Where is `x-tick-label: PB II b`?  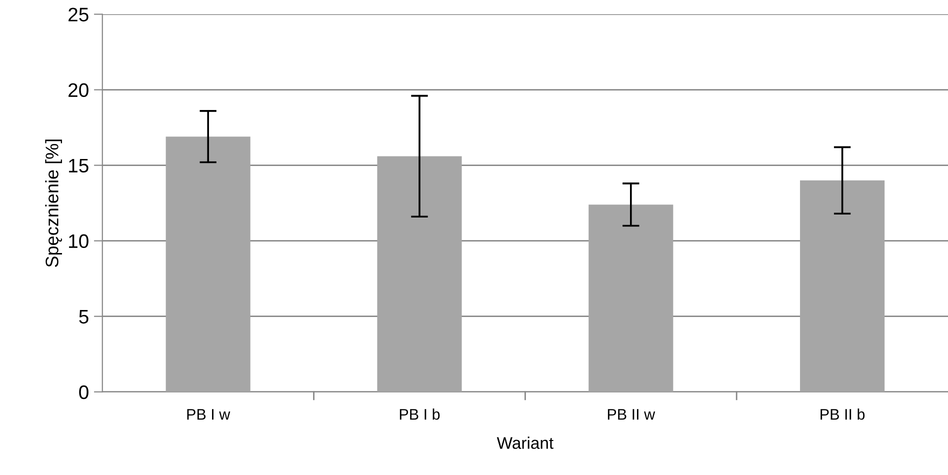 x-tick-label: PB II b is located at coordinates (842, 414).